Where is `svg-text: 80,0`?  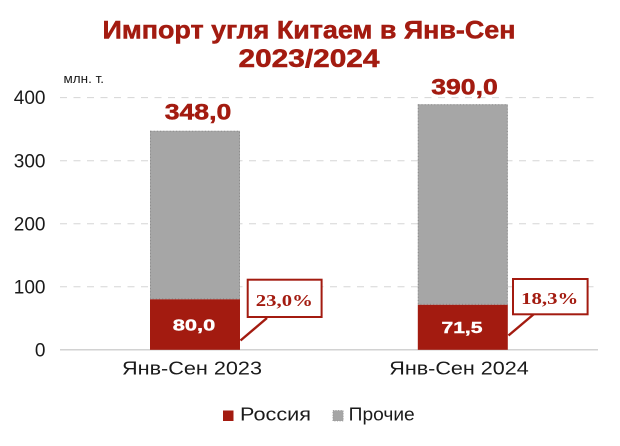
svg-text: 80,0 is located at coordinates (194, 326).